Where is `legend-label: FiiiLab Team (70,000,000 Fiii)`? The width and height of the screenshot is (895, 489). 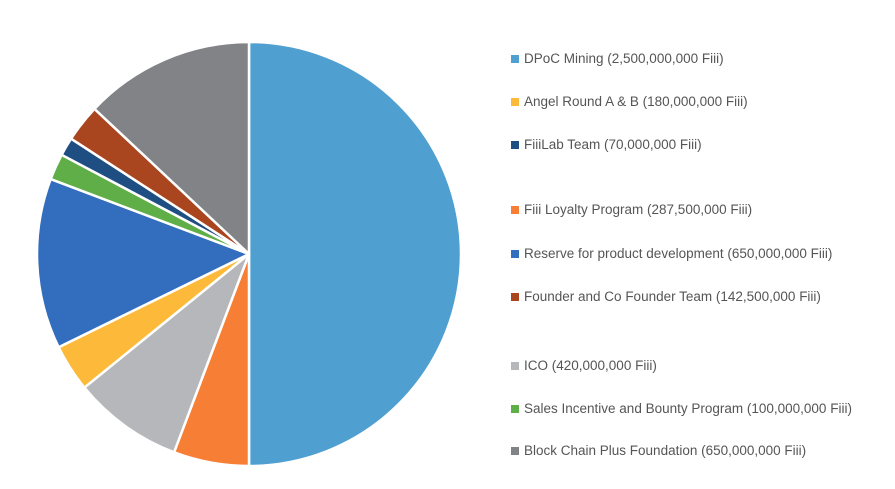 legend-label: FiiiLab Team (70,000,000 Fiii) is located at coordinates (613, 144).